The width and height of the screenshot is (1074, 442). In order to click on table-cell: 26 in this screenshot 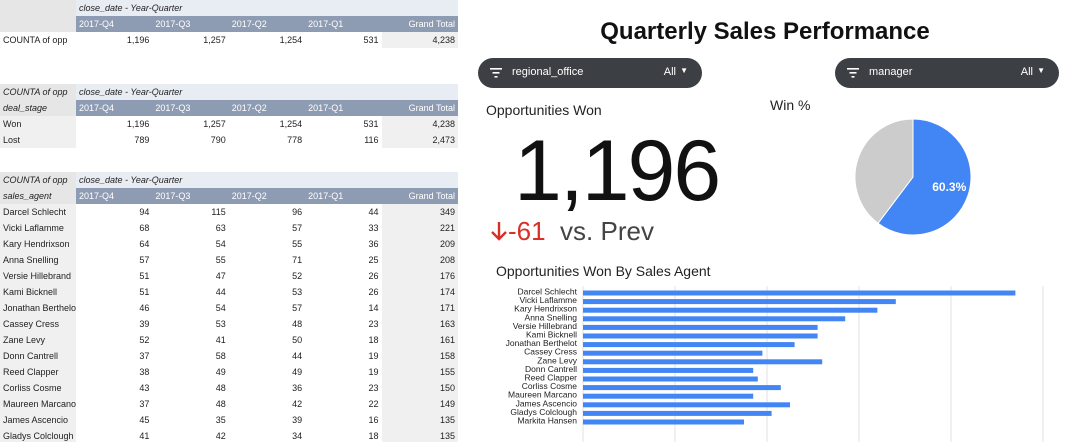, I will do `click(373, 276)`.